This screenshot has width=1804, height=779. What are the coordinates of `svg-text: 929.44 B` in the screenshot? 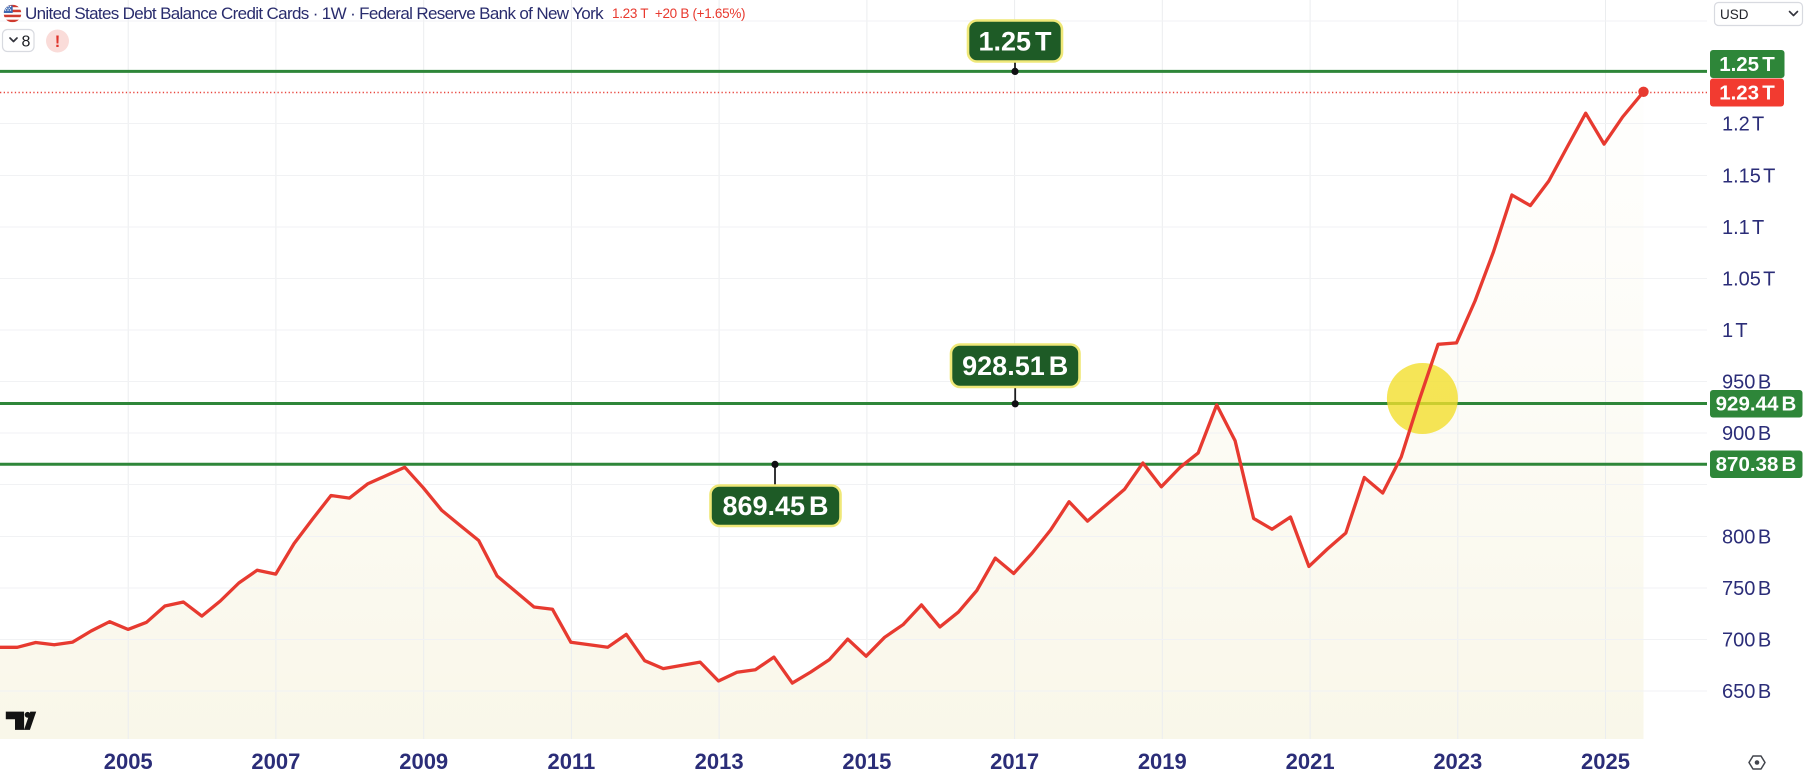 It's located at (1756, 404).